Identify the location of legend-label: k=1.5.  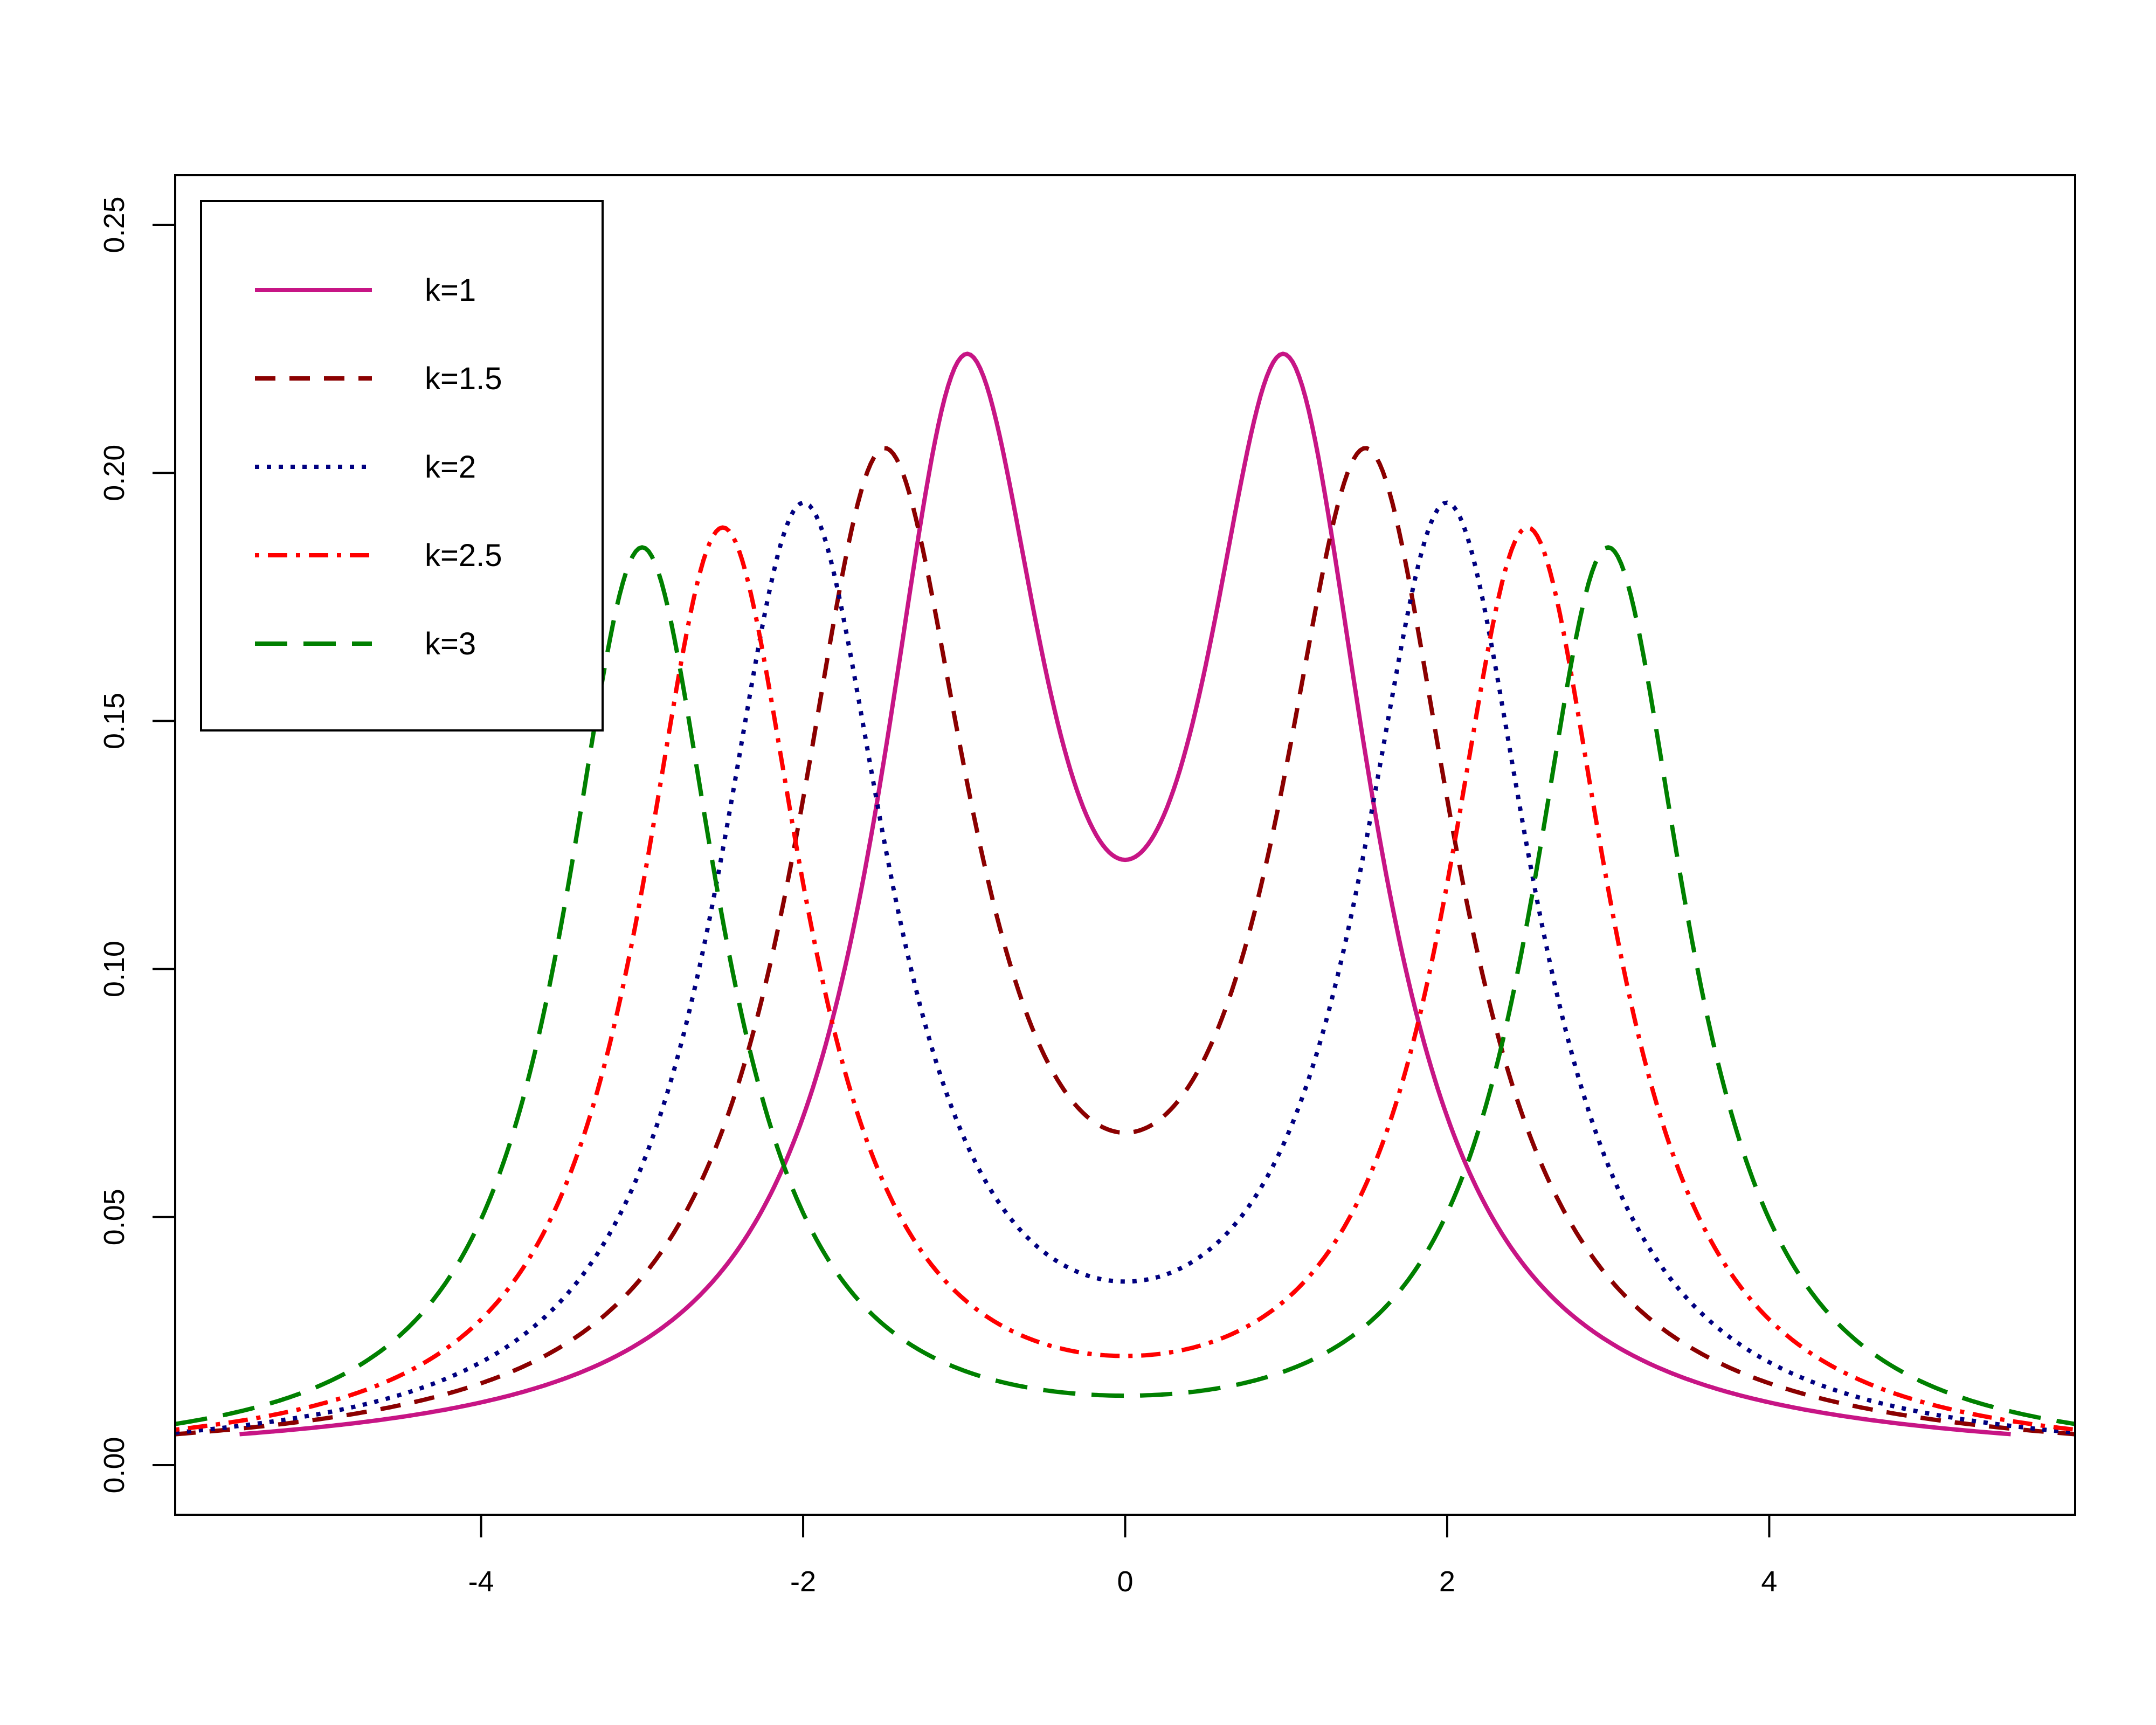
(463, 378).